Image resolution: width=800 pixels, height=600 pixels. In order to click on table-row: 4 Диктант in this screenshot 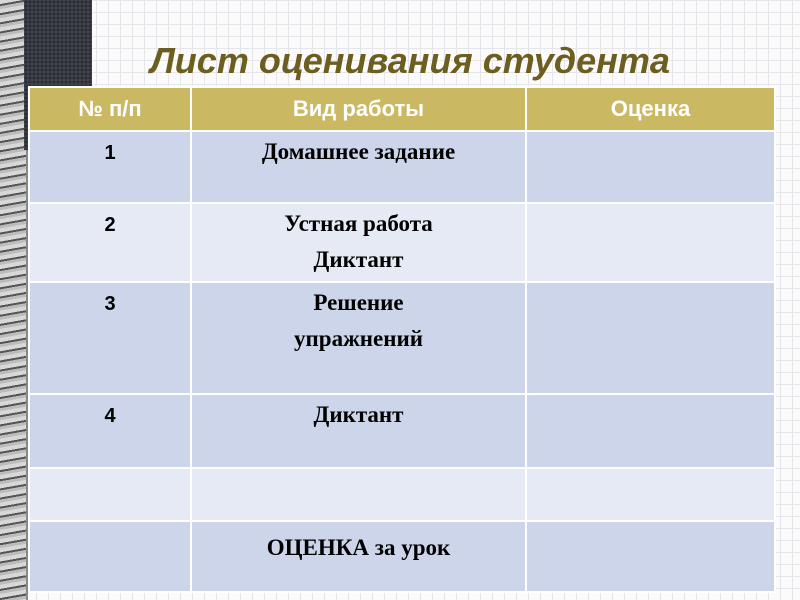, I will do `click(402, 431)`.